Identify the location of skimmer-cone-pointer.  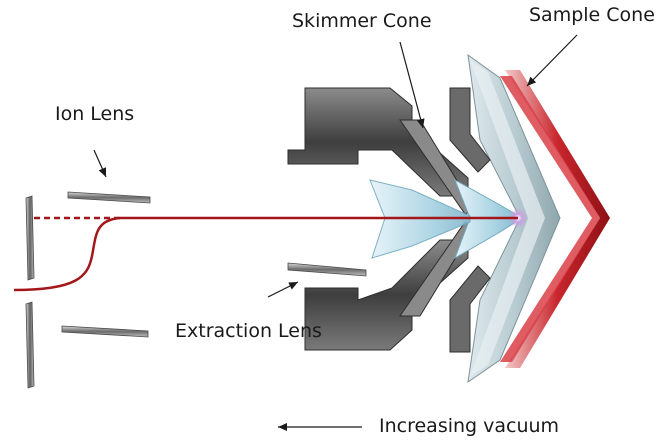
(412, 85).